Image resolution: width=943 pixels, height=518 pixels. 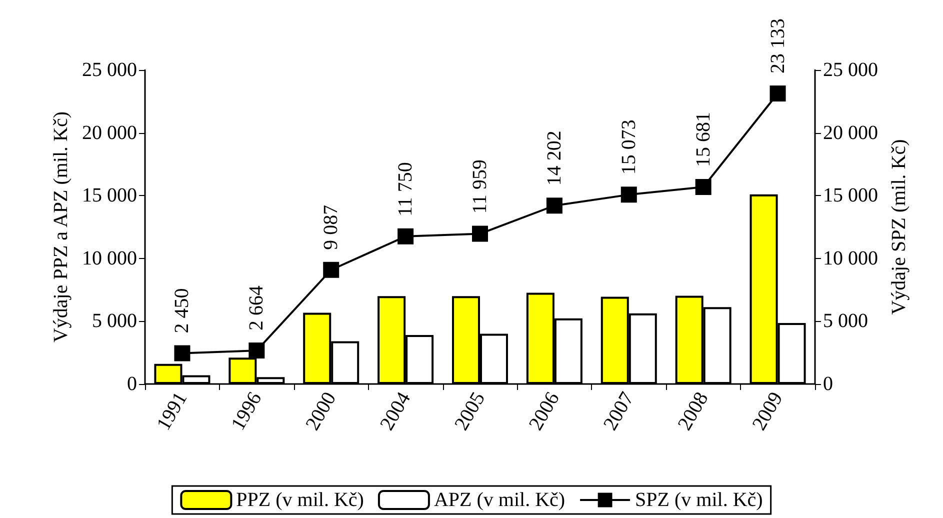 I want to click on y-axis-title: Výdaje PPZ a APZ (mil. Kč), so click(x=61, y=227).